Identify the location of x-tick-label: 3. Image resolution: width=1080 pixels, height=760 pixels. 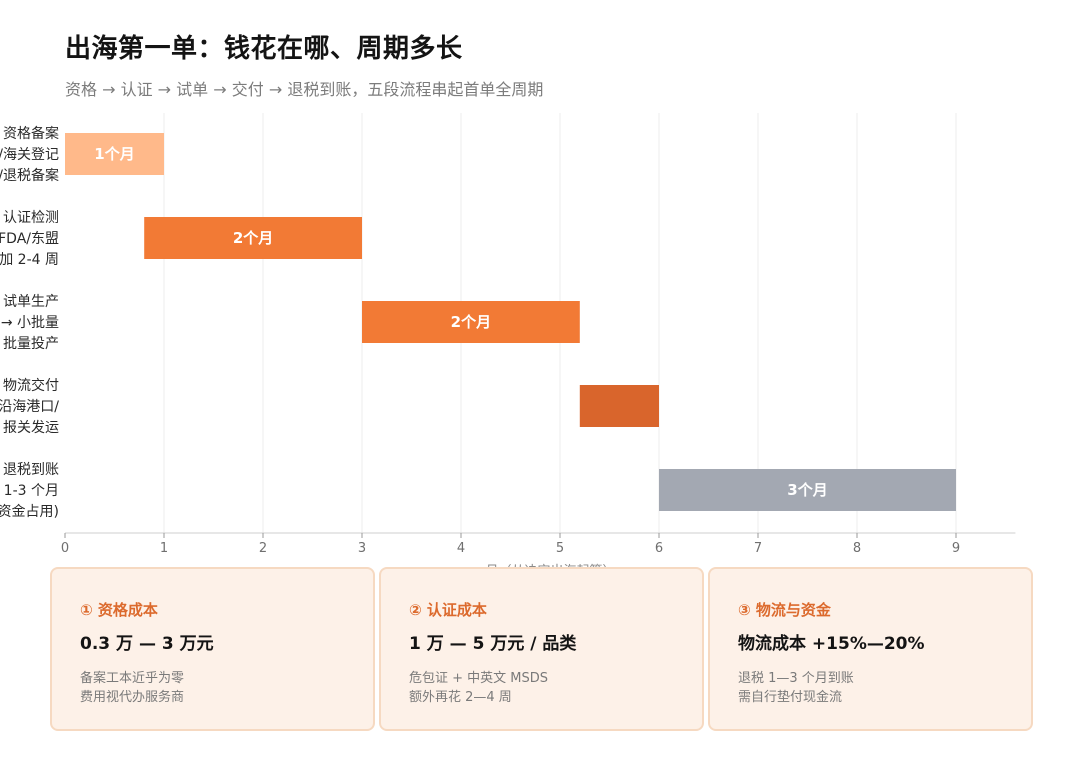
(362, 548).